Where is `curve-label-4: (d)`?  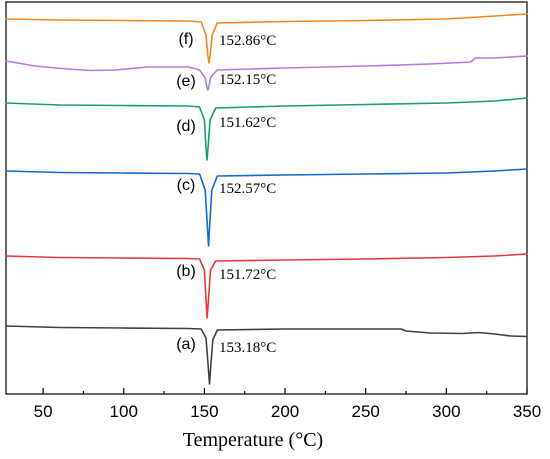
curve-label-4: (d) is located at coordinates (186, 126).